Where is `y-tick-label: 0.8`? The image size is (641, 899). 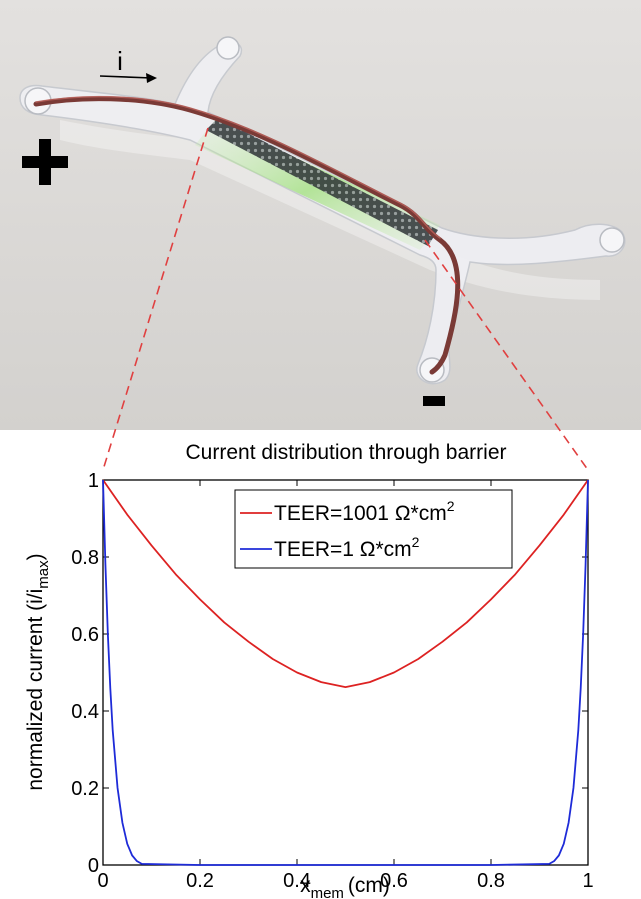 y-tick-label: 0.8 is located at coordinates (85, 558).